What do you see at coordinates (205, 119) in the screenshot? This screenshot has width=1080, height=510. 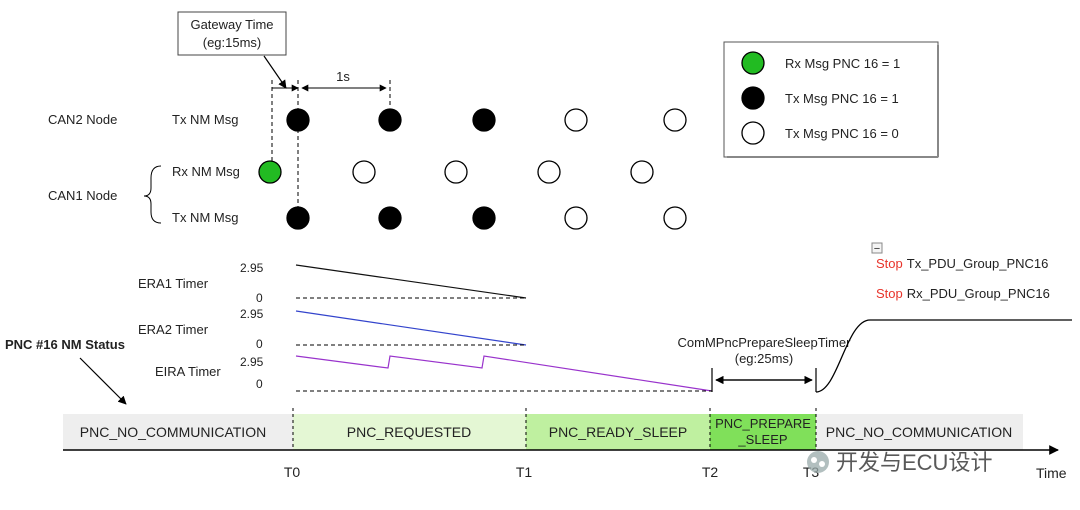 I see `can2-tx-label: Tx NM Msg` at bounding box center [205, 119].